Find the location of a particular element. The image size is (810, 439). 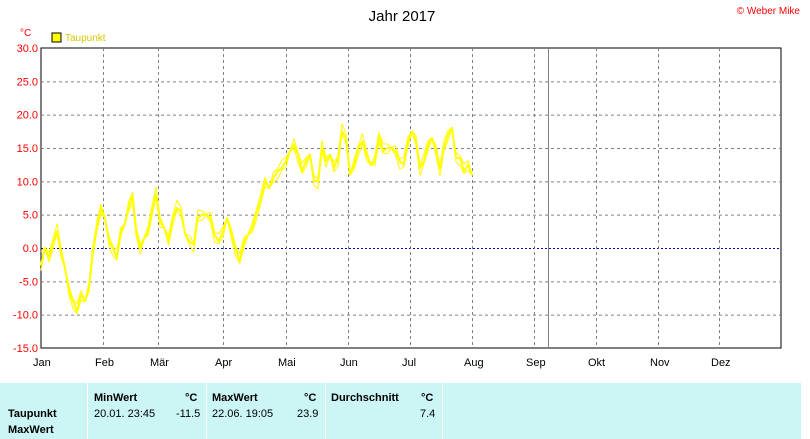

avg-value: 7.4 is located at coordinates (428, 414).